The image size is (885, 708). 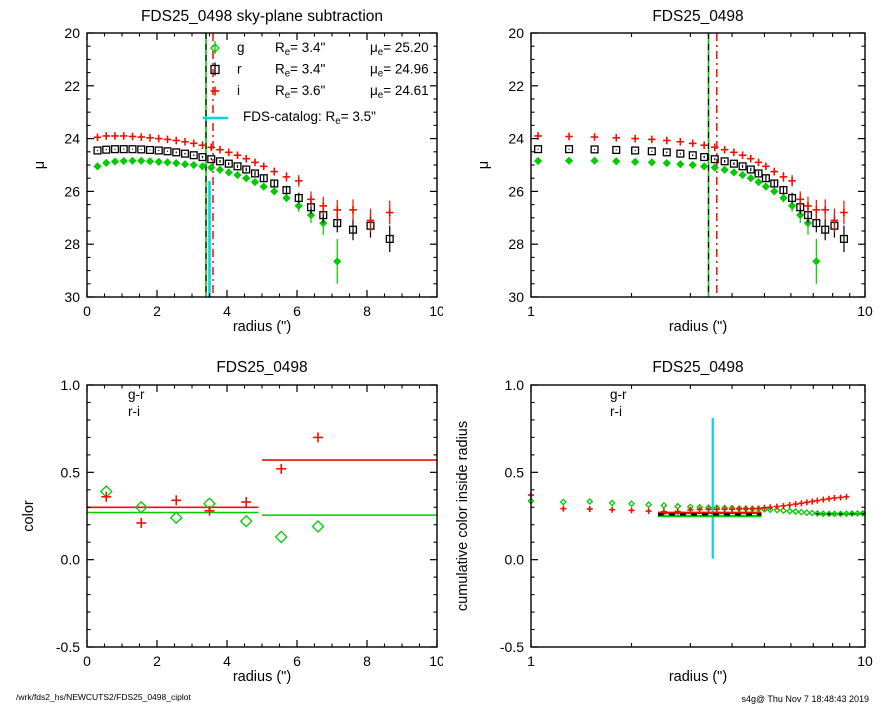 I want to click on svg-text: Re= 3.6", so click(x=300, y=92).